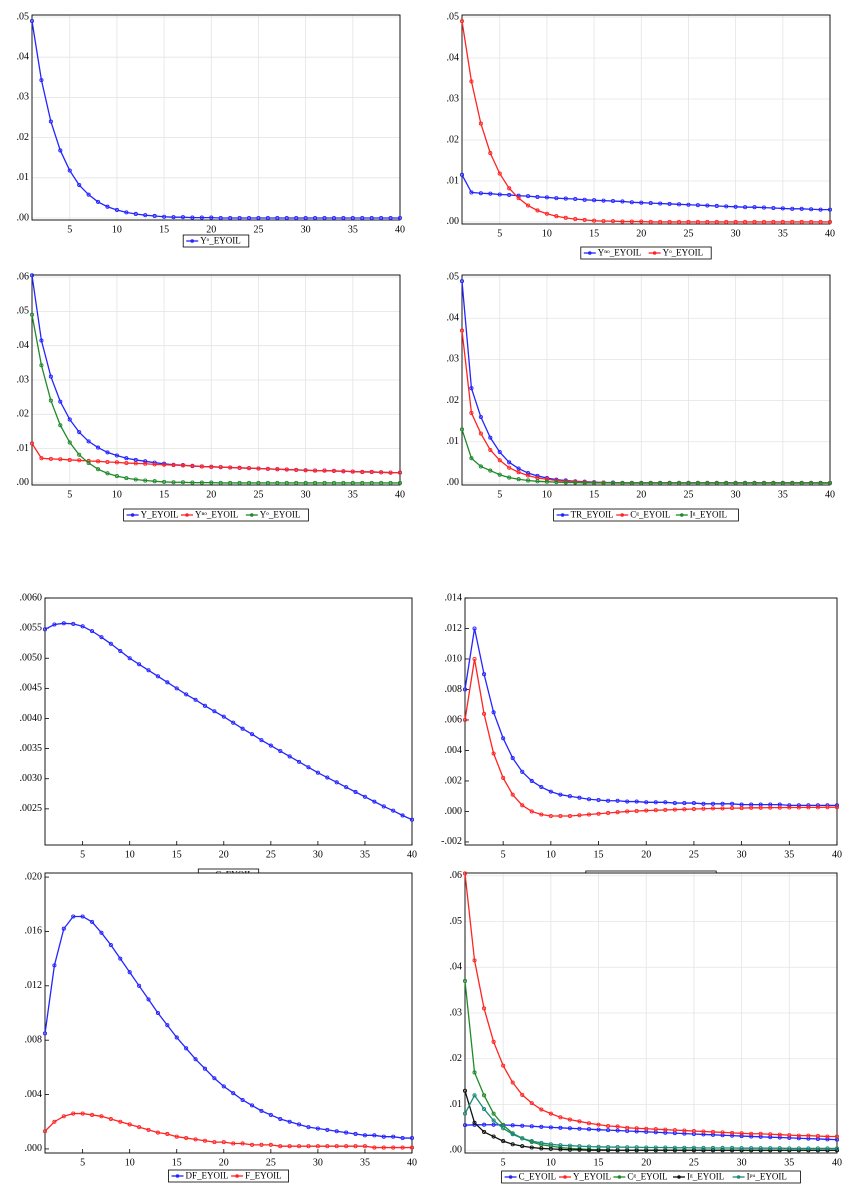 The width and height of the screenshot is (845, 1185). What do you see at coordinates (228, 1013) in the screenshot?
I see `plot-area` at bounding box center [228, 1013].